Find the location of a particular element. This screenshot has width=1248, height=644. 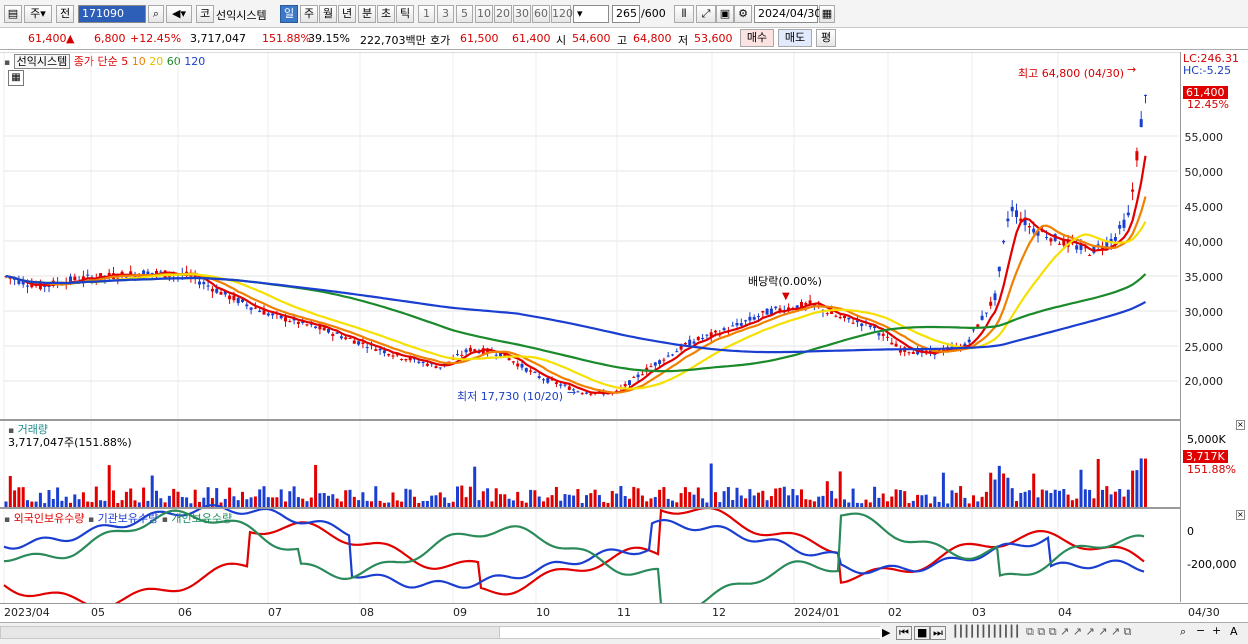

turnover: 39.15% is located at coordinates (329, 38).